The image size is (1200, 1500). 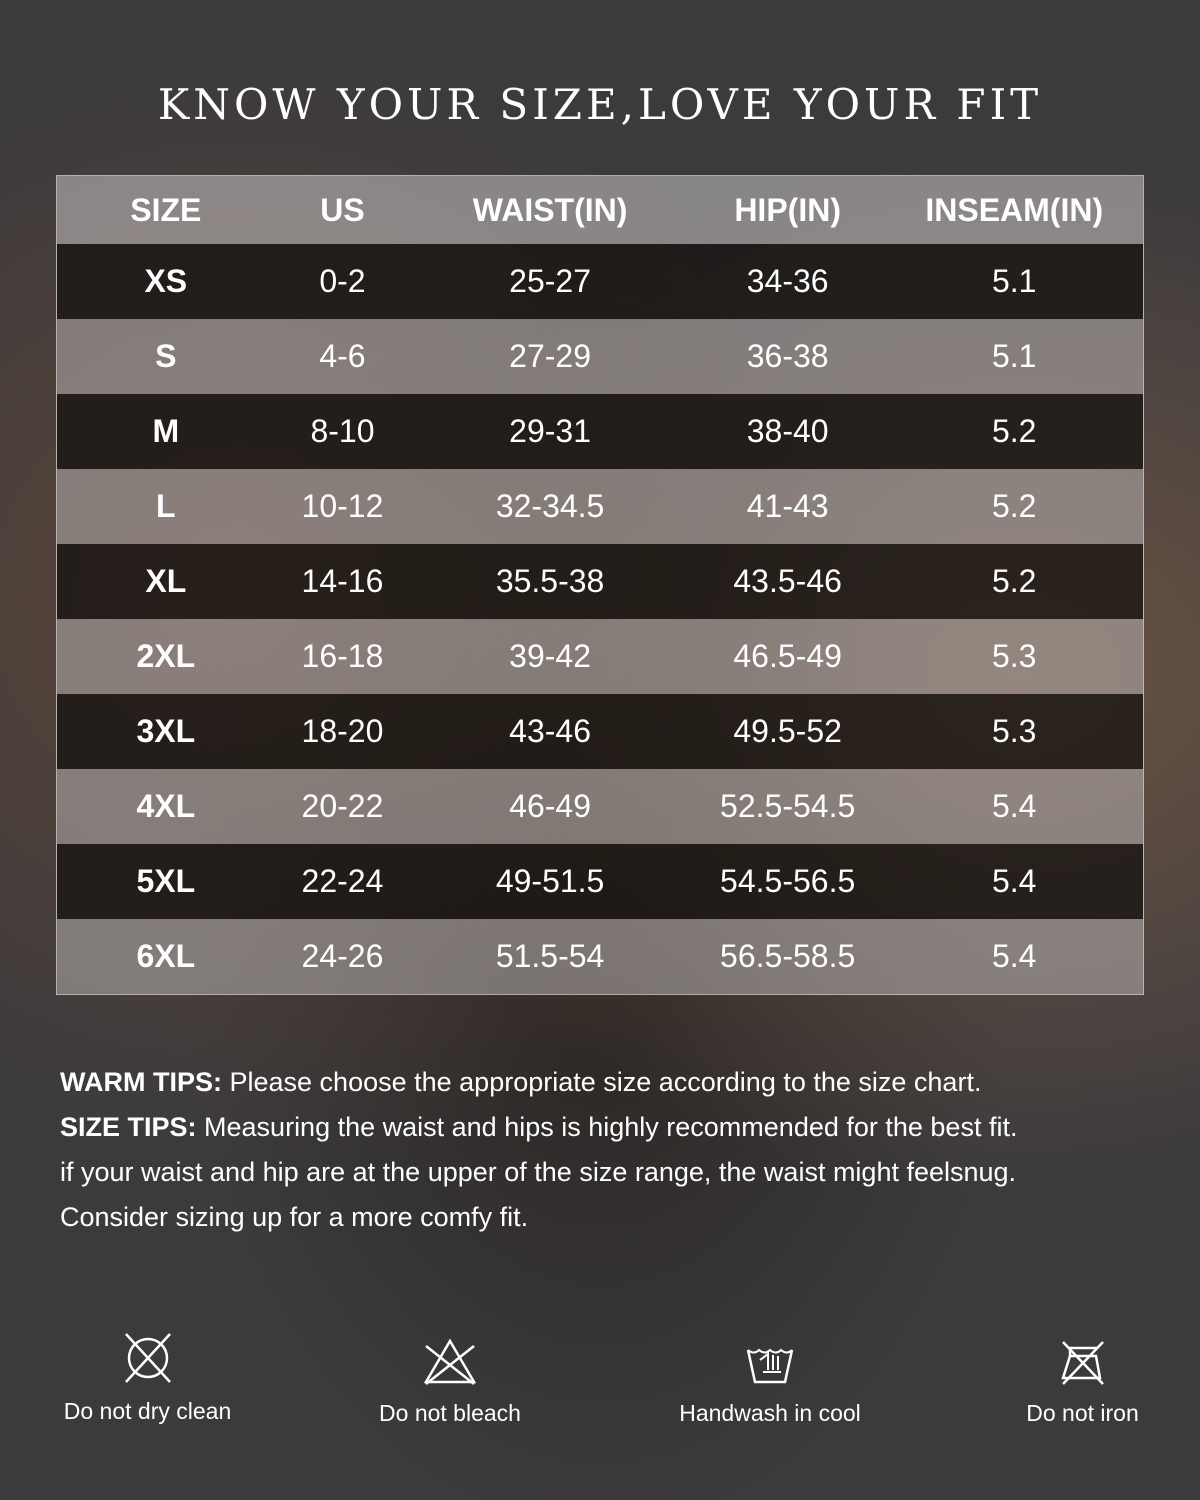 I want to click on care-label: Do not dry clean, so click(x=147, y=1411).